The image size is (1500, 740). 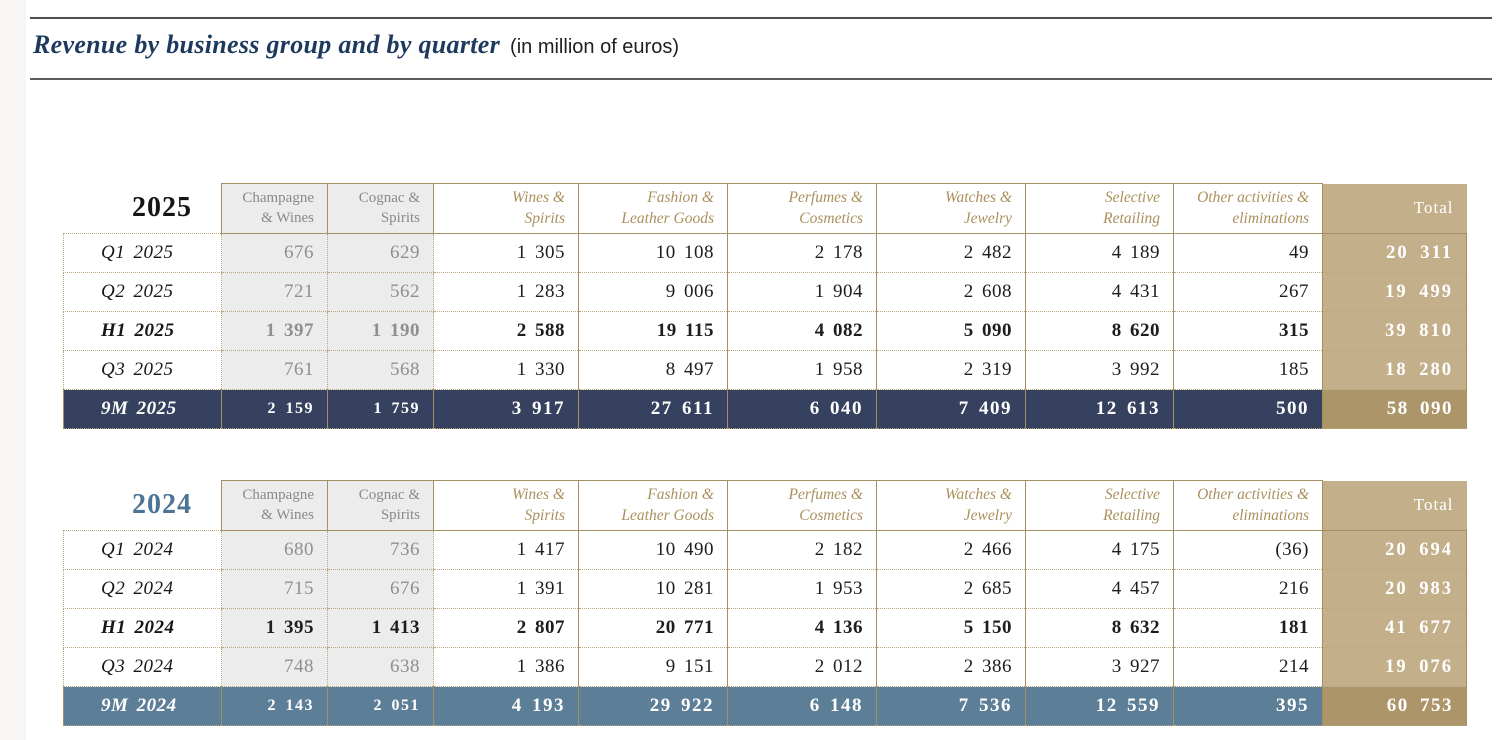 What do you see at coordinates (802, 253) in the screenshot?
I see `cell-perfumes-cosmetics: 2 178` at bounding box center [802, 253].